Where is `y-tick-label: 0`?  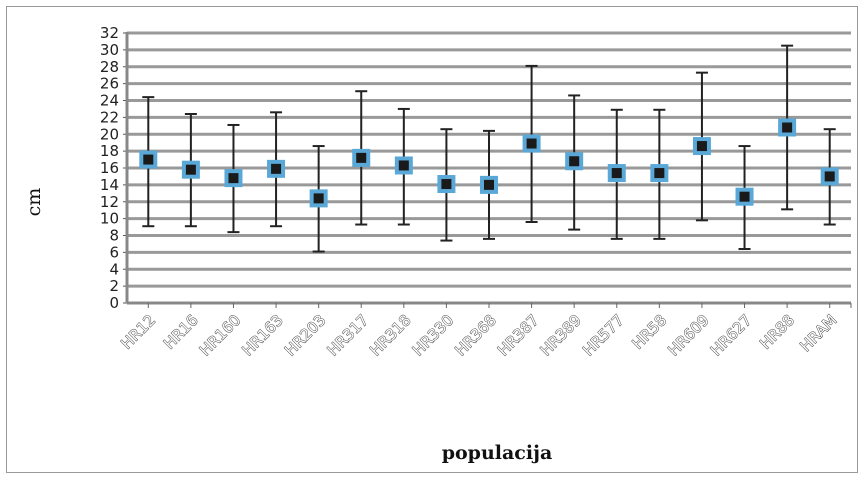 y-tick-label: 0 is located at coordinates (114, 303).